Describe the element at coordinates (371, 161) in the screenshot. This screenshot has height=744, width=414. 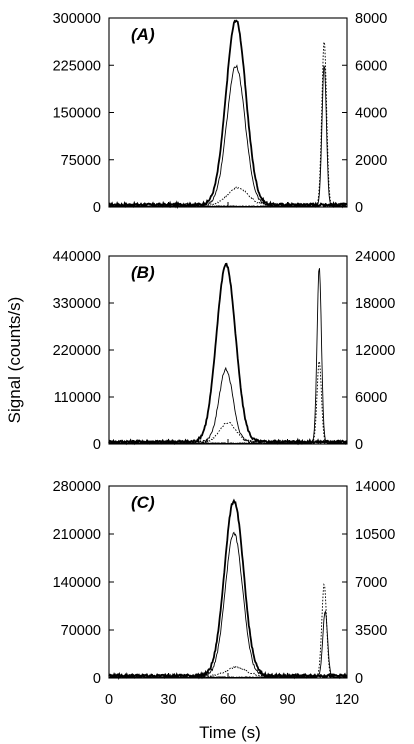
I see `right-tick-label: 2000` at that location.